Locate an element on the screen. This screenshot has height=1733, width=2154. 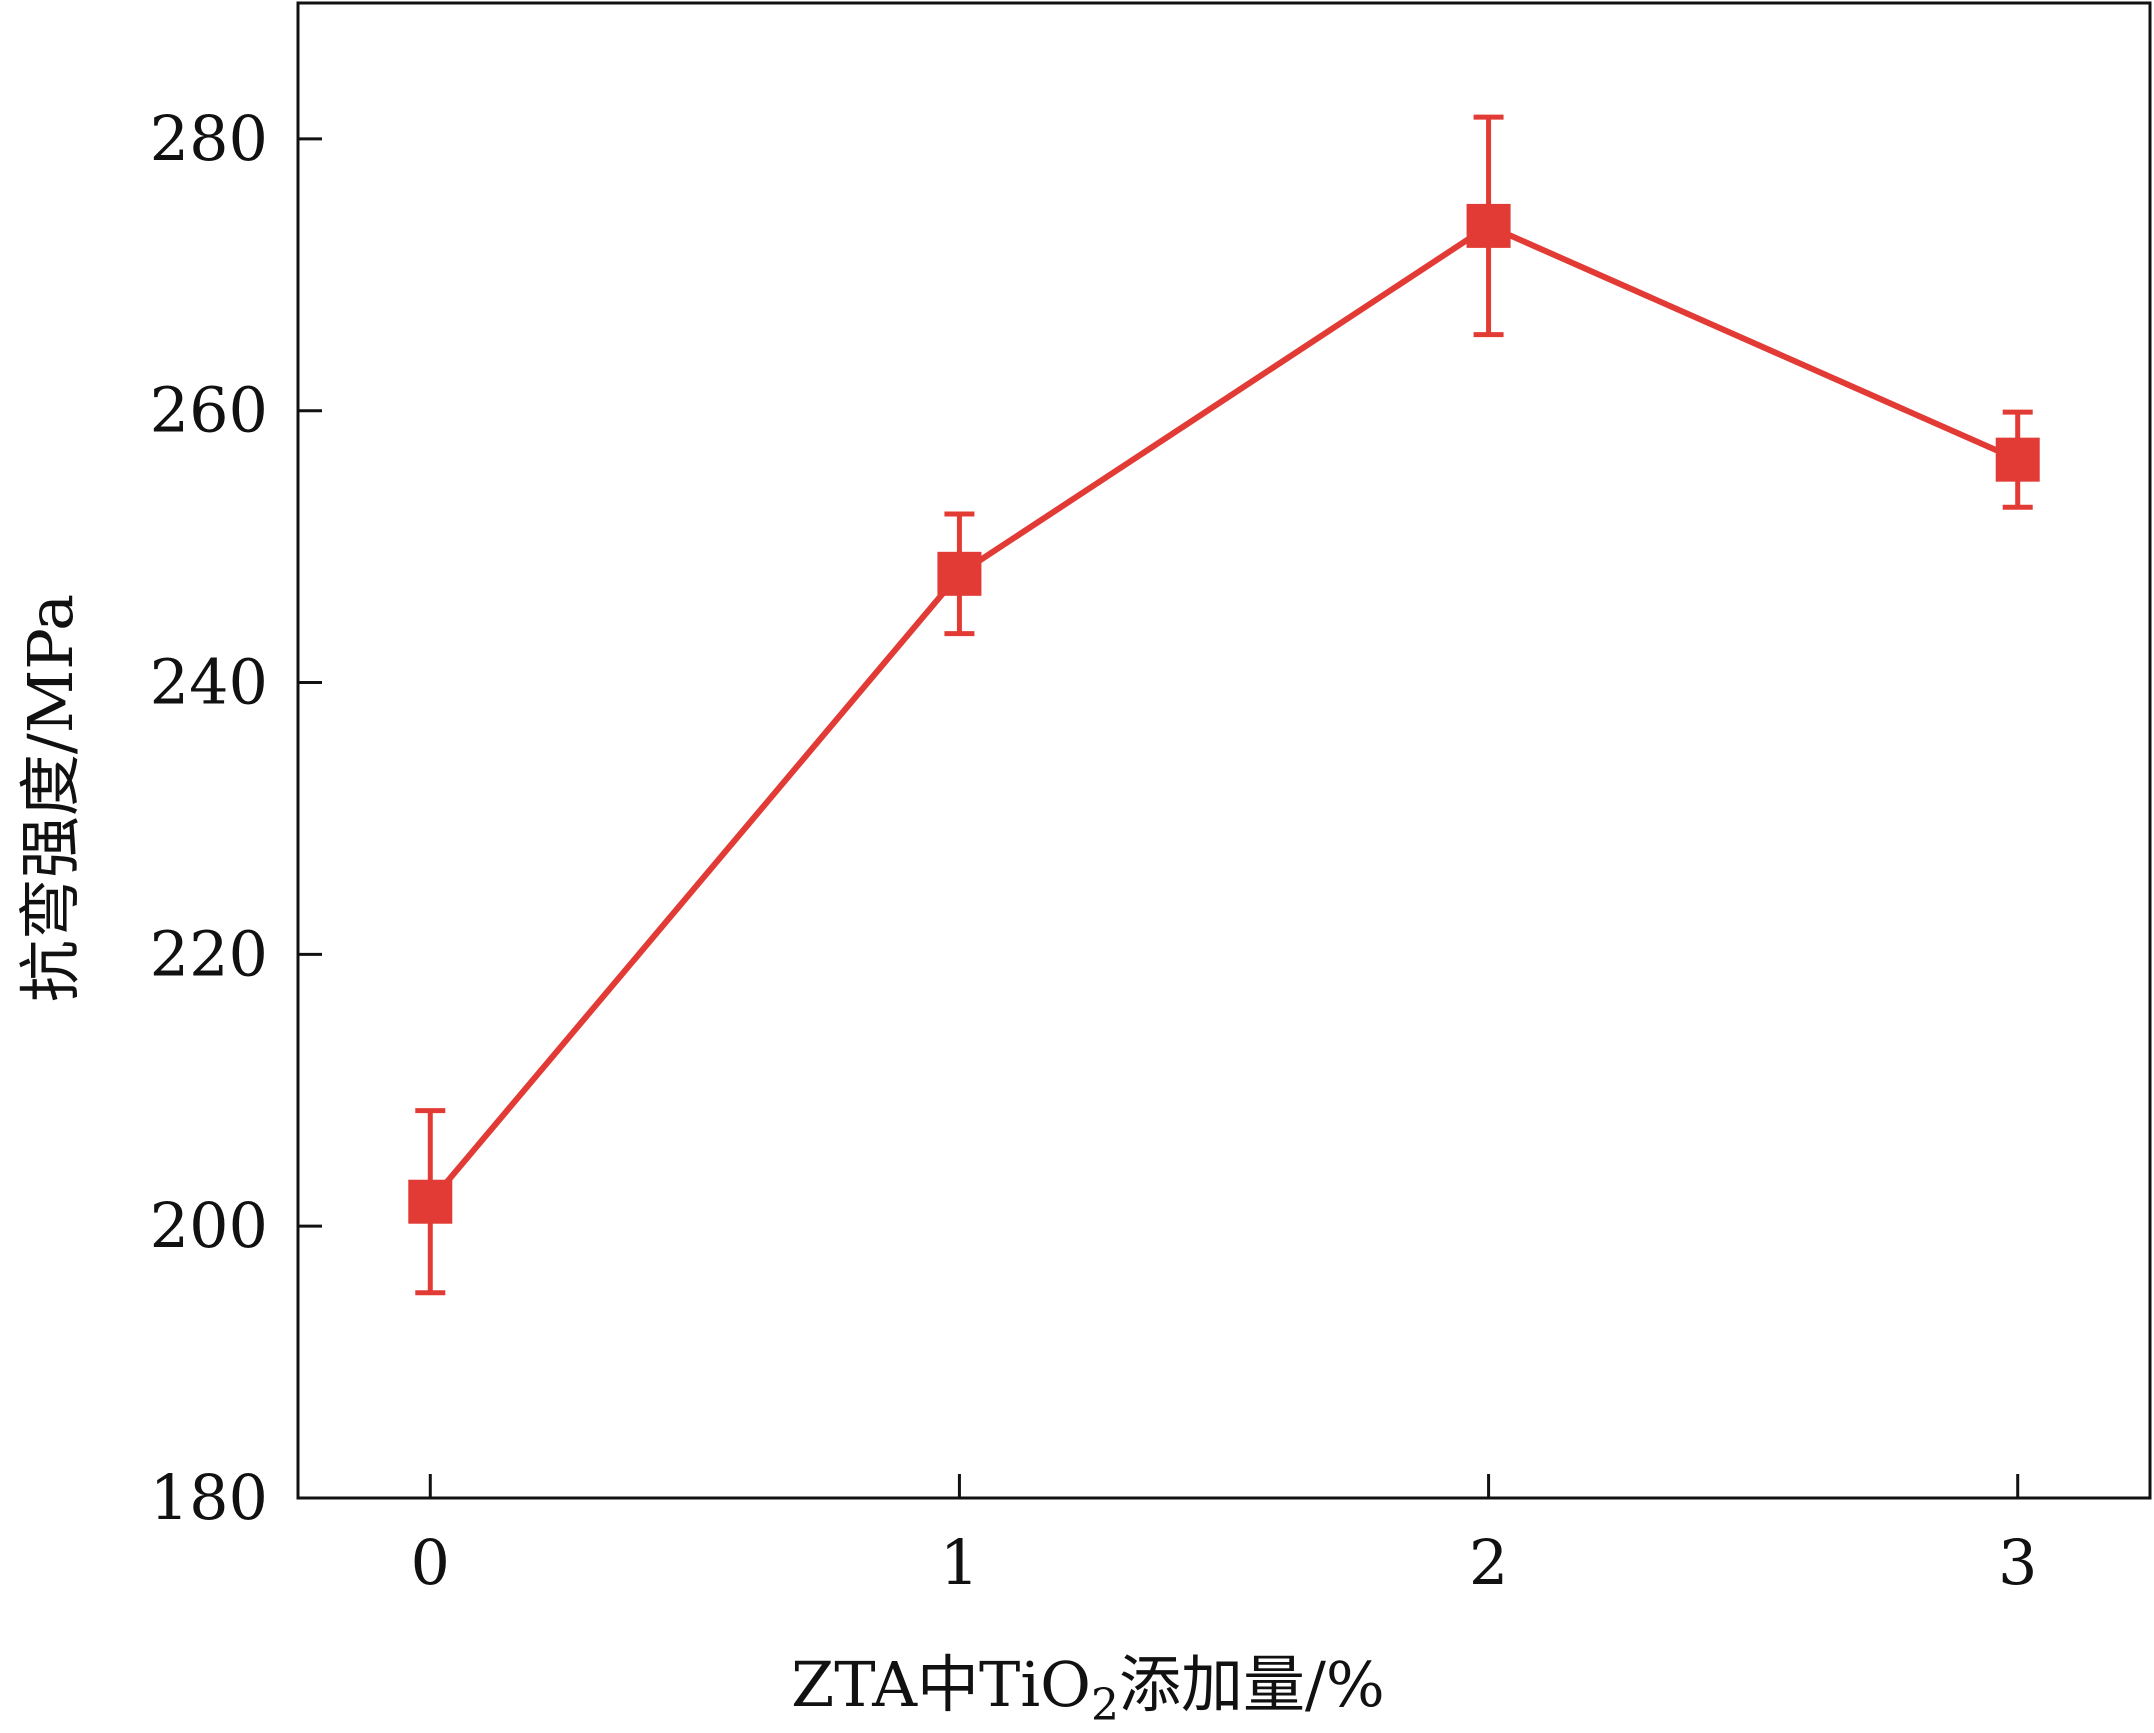
x-tick-label: 0 is located at coordinates (430, 1562).